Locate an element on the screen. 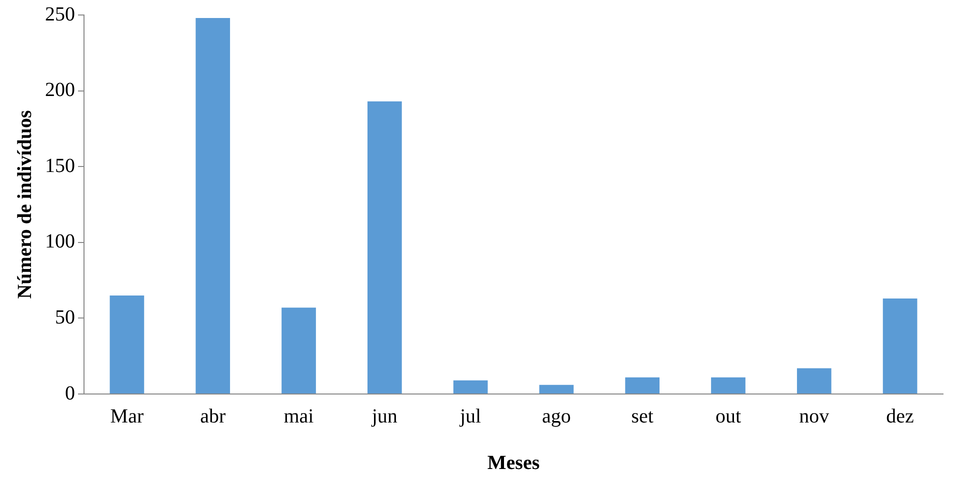 The height and width of the screenshot is (485, 963). x-tick-label: out is located at coordinates (728, 416).